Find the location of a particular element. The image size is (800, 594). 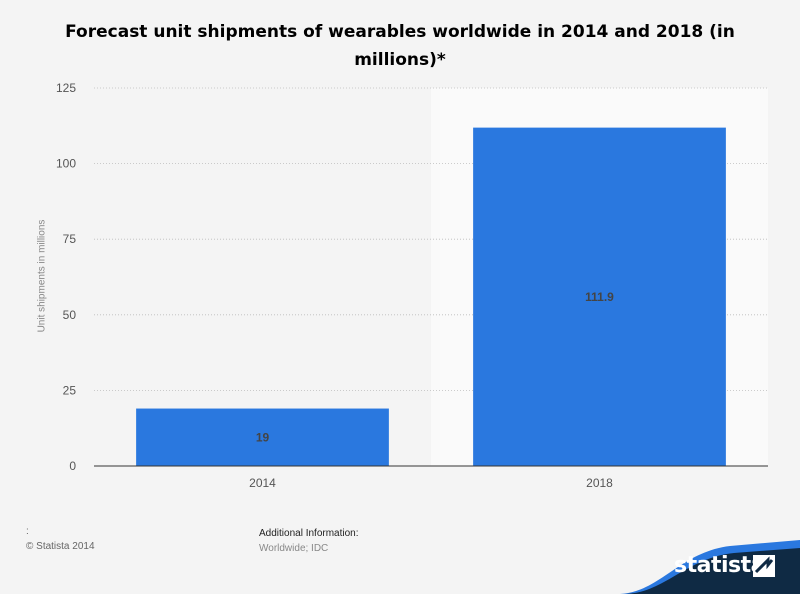

y-tick-label: 125 is located at coordinates (66, 88).